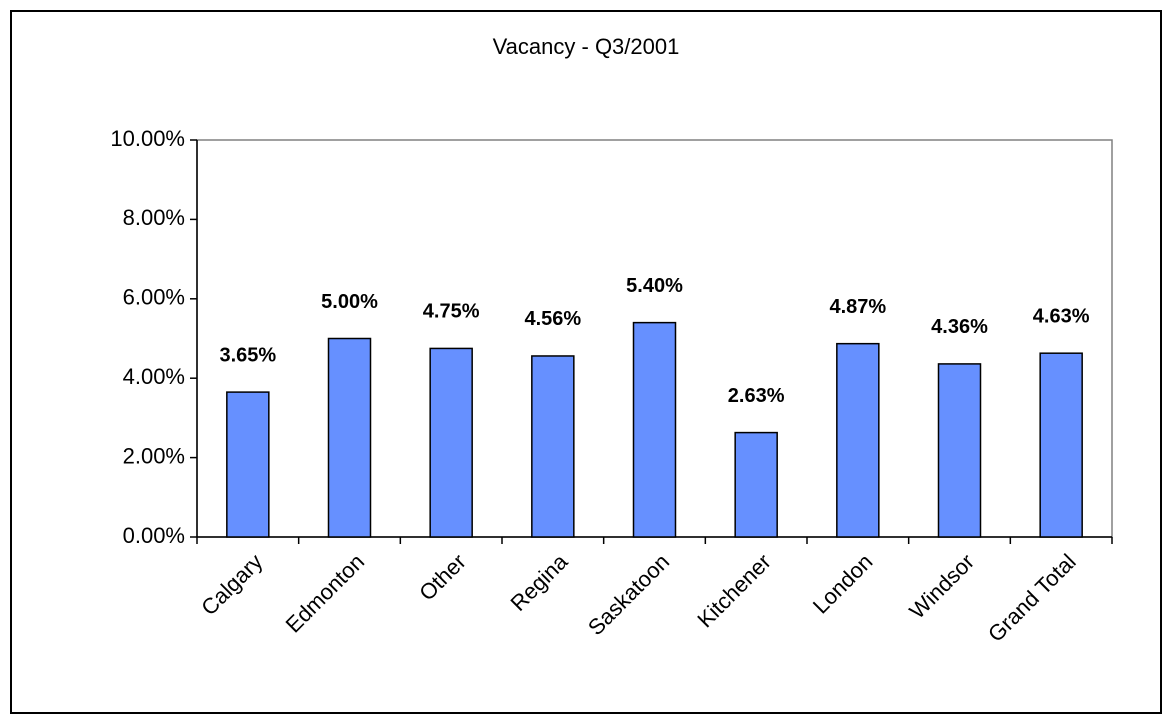 This screenshot has width=1172, height=724. I want to click on y-tick-label: 2.00%, so click(154, 455).